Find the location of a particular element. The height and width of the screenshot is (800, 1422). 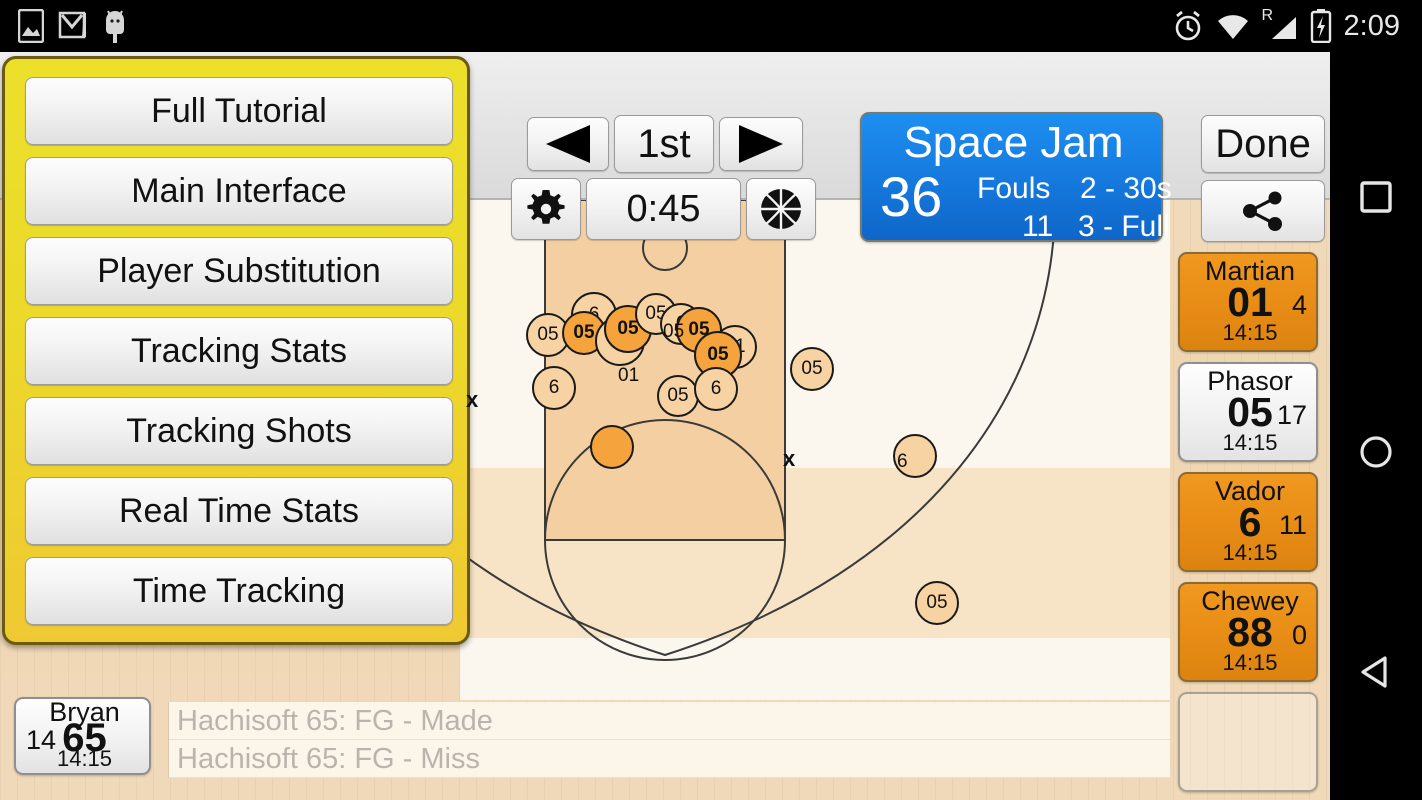

tutorial-button-tracking-stats: Tracking Stats is located at coordinates (239, 351).